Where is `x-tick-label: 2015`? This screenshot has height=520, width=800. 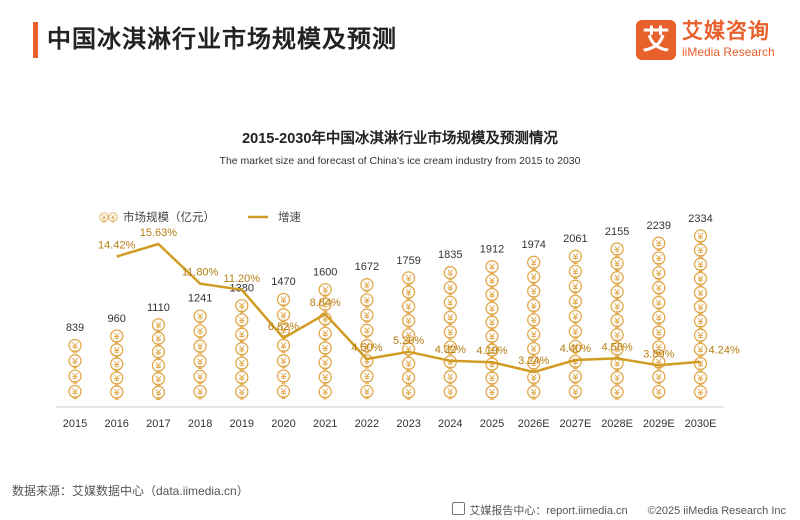
x-tick-label: 2015 is located at coordinates (75, 424).